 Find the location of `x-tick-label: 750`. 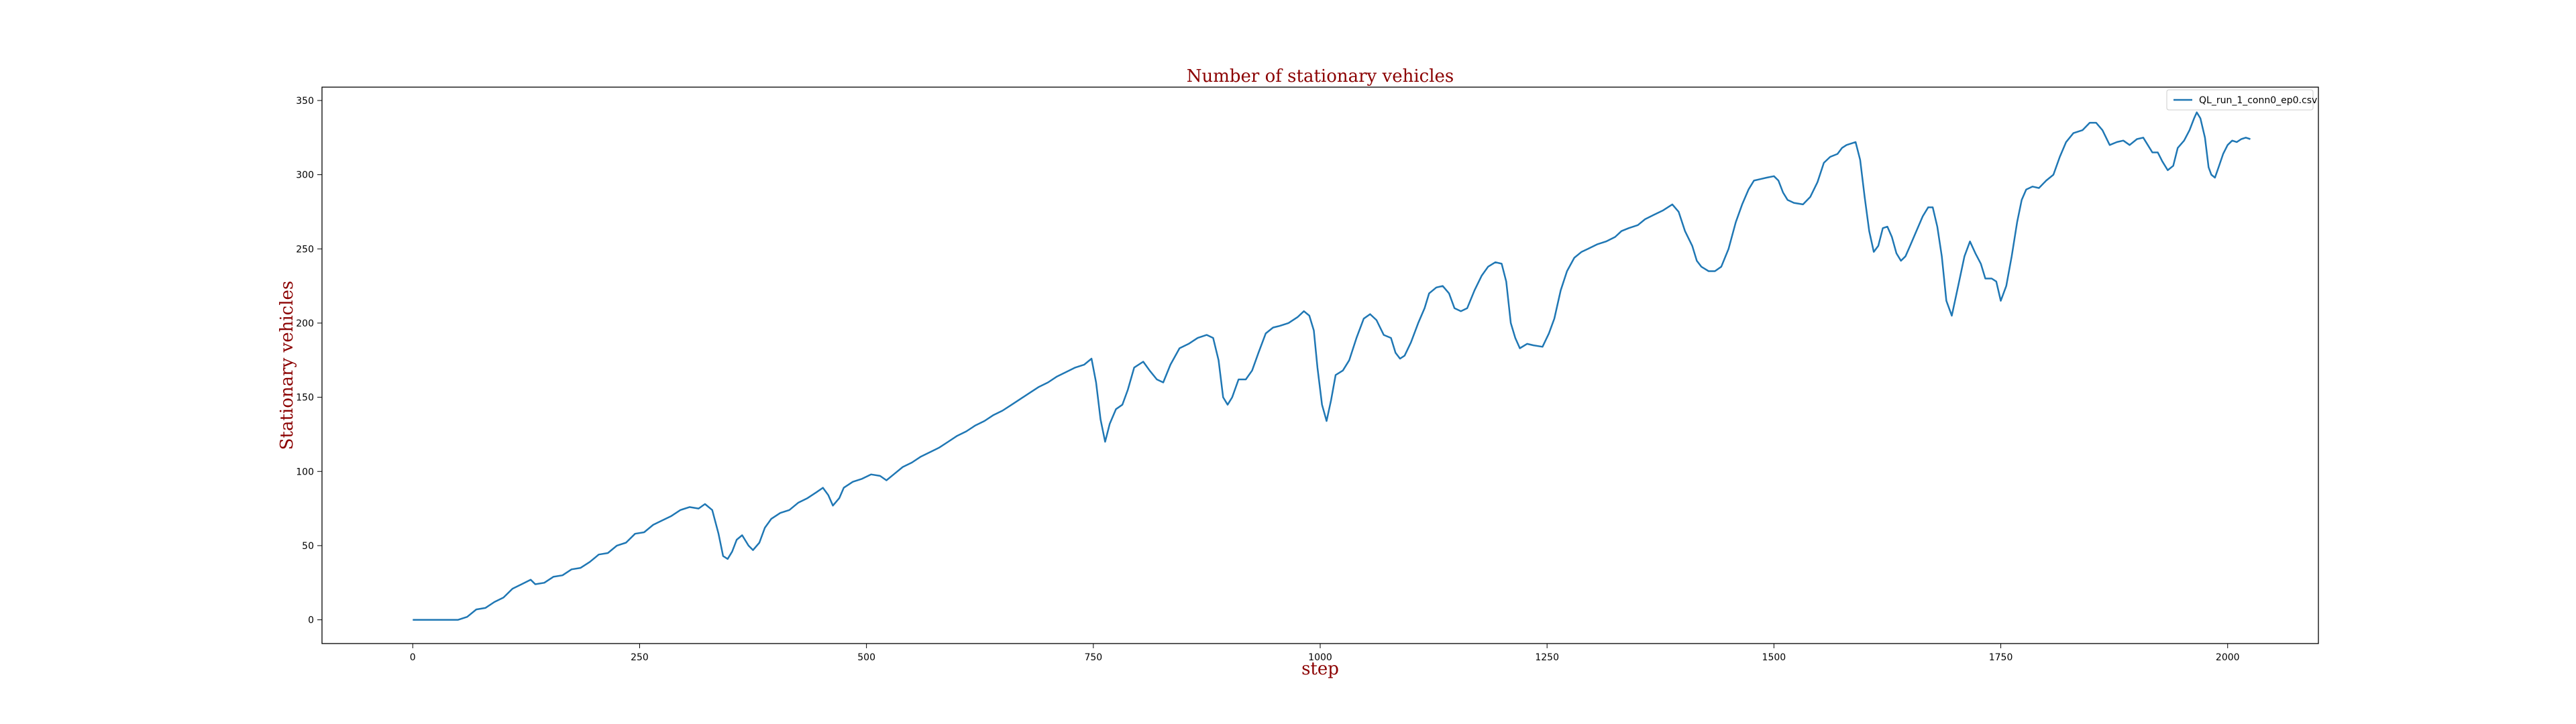

x-tick-label: 750 is located at coordinates (1093, 657).